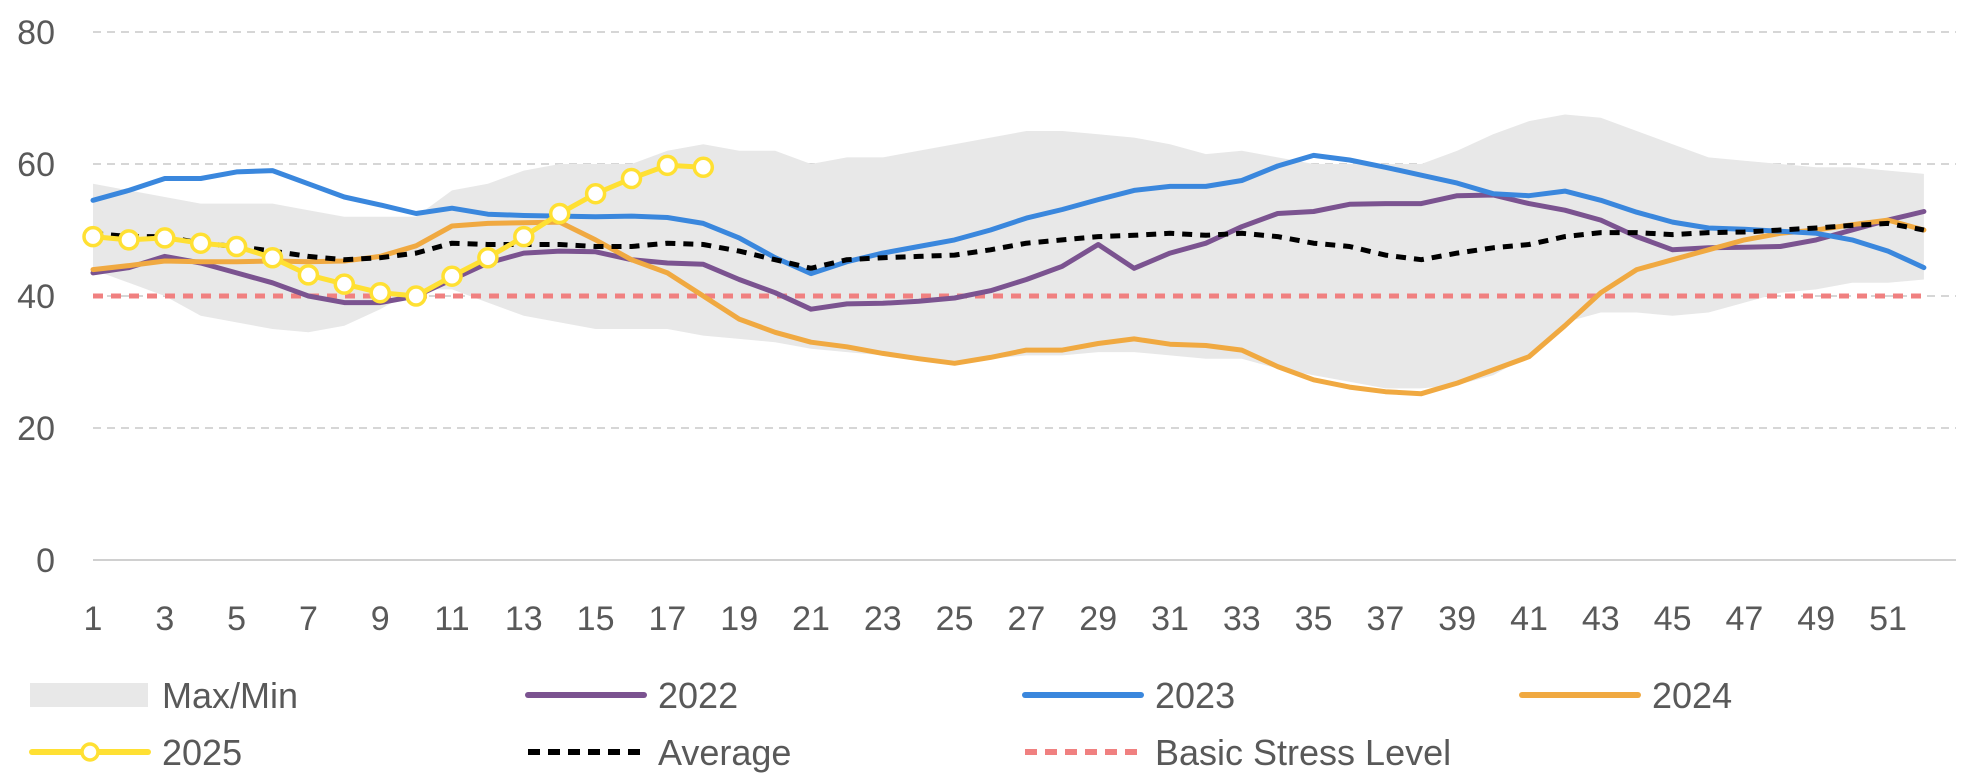 Image resolution: width=1977 pixels, height=775 pixels. What do you see at coordinates (308, 619) in the screenshot?
I see `x-tick-label: 7` at bounding box center [308, 619].